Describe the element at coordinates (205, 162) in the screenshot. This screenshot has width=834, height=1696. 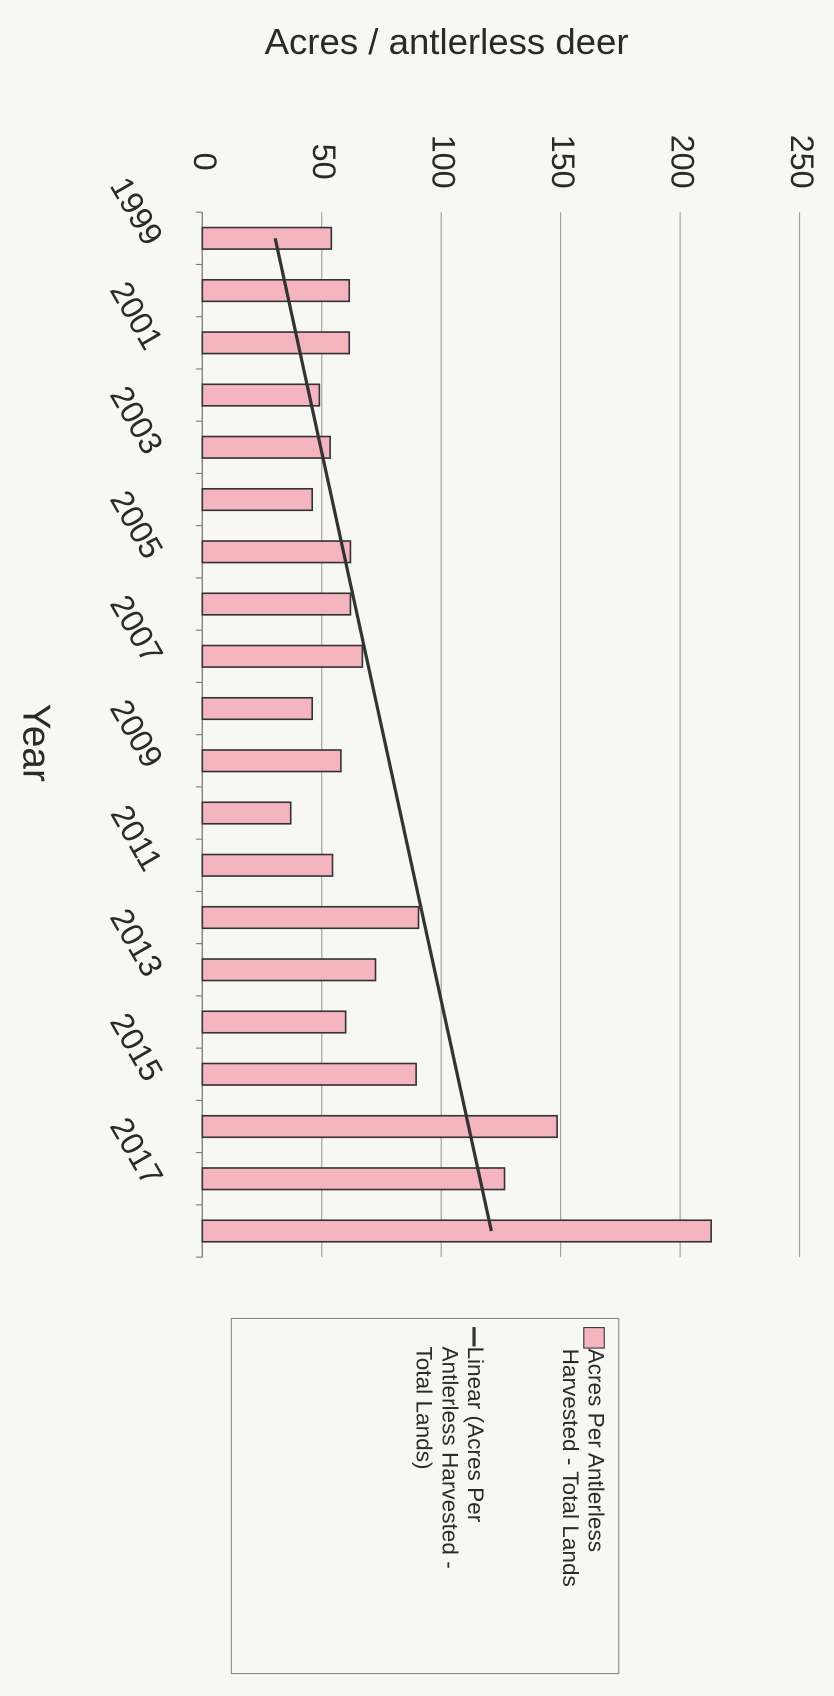
I see `x-tick-label: 0` at that location.